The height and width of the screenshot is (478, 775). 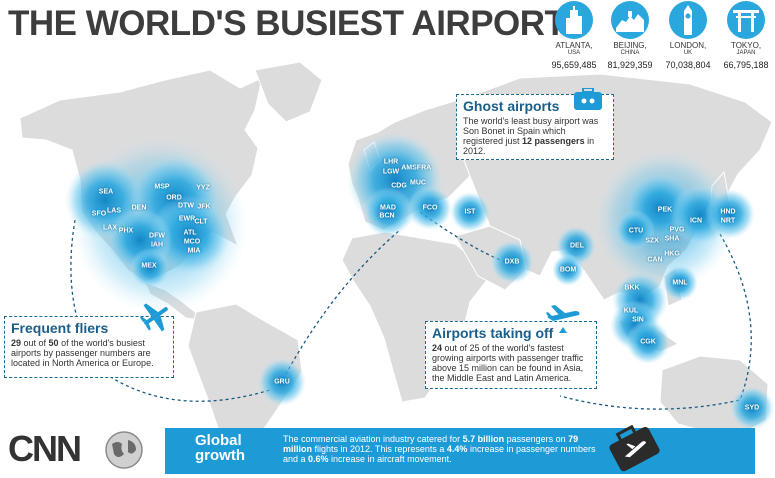 What do you see at coordinates (635, 450) in the screenshot?
I see `luggage-tag-icon` at bounding box center [635, 450].